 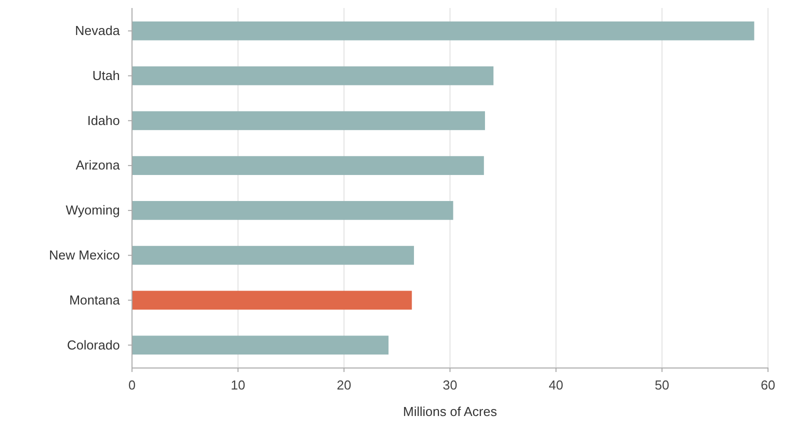 What do you see at coordinates (93, 344) in the screenshot?
I see `y-tick-label: Colorado` at bounding box center [93, 344].